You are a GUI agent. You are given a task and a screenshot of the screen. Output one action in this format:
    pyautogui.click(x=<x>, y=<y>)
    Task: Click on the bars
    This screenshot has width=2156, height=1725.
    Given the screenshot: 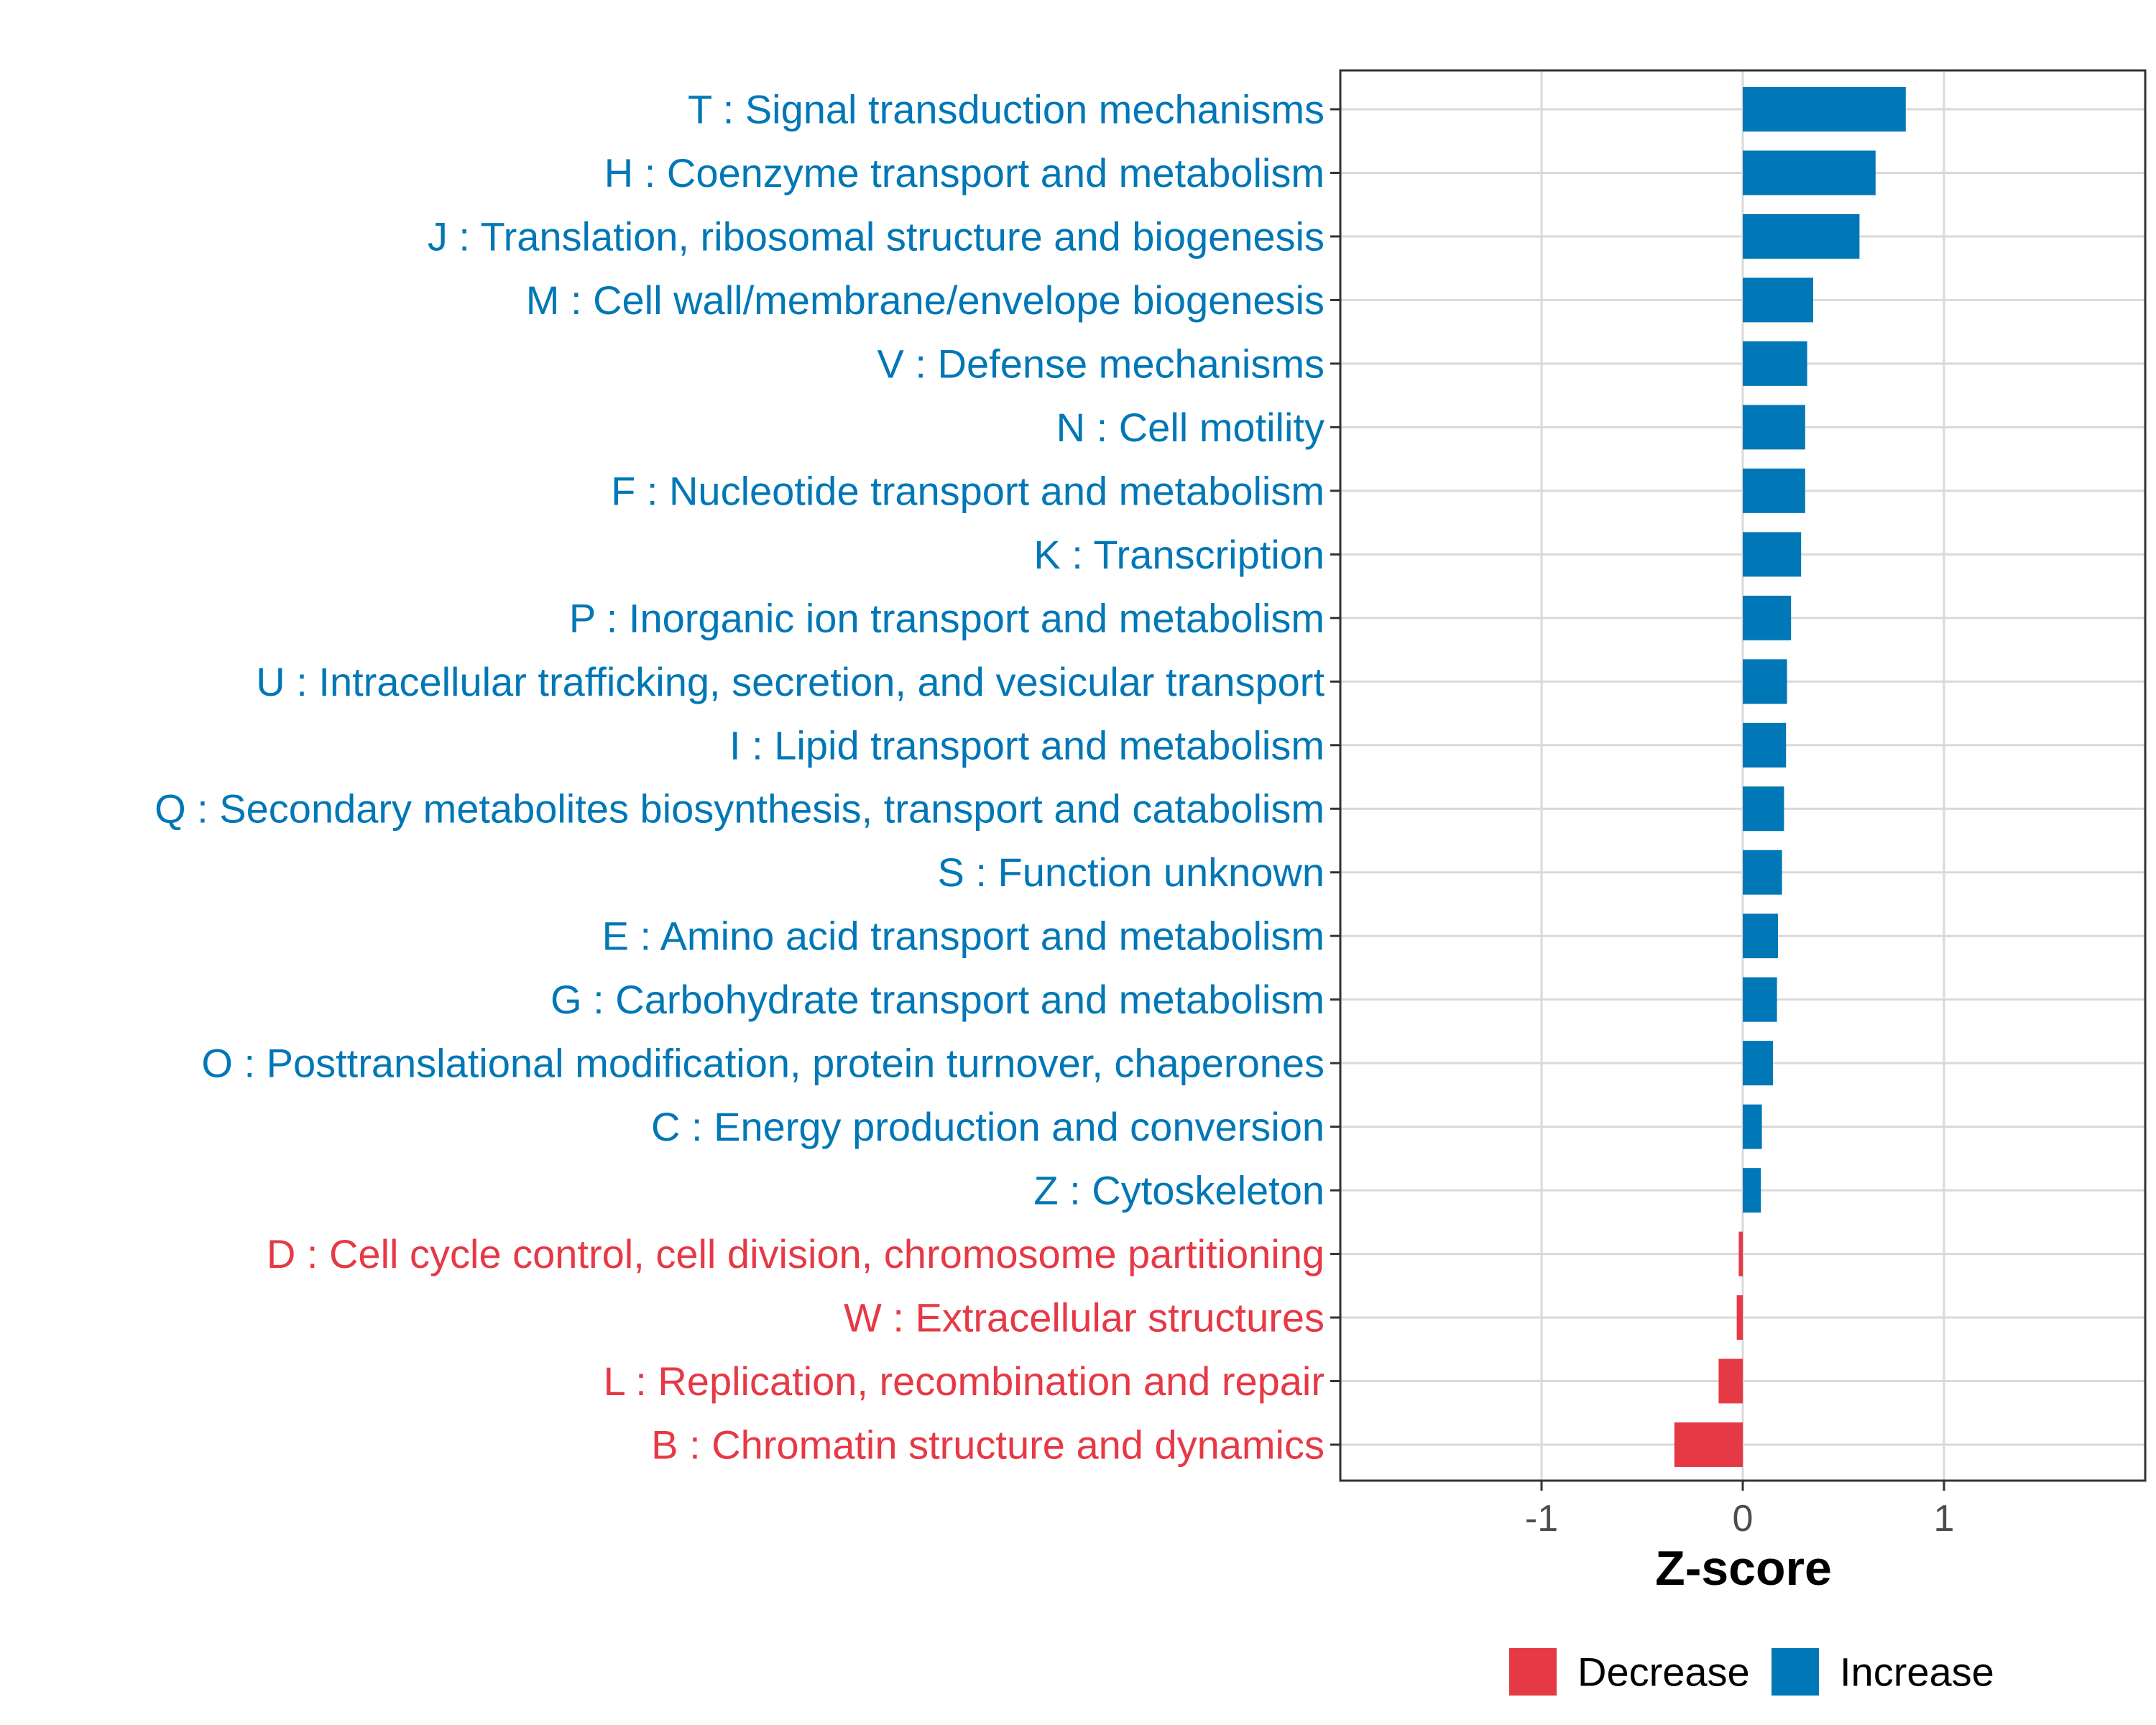 What is the action you would take?
    pyautogui.click(x=1790, y=777)
    